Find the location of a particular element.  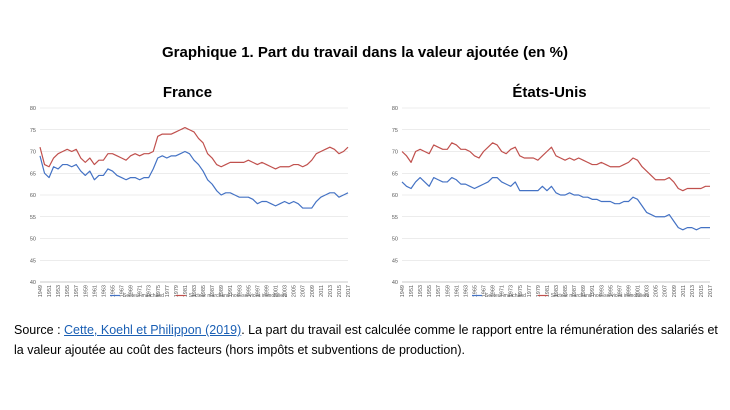

source-link: Cette, Koehl et Philippon (2019) is located at coordinates (153, 330).